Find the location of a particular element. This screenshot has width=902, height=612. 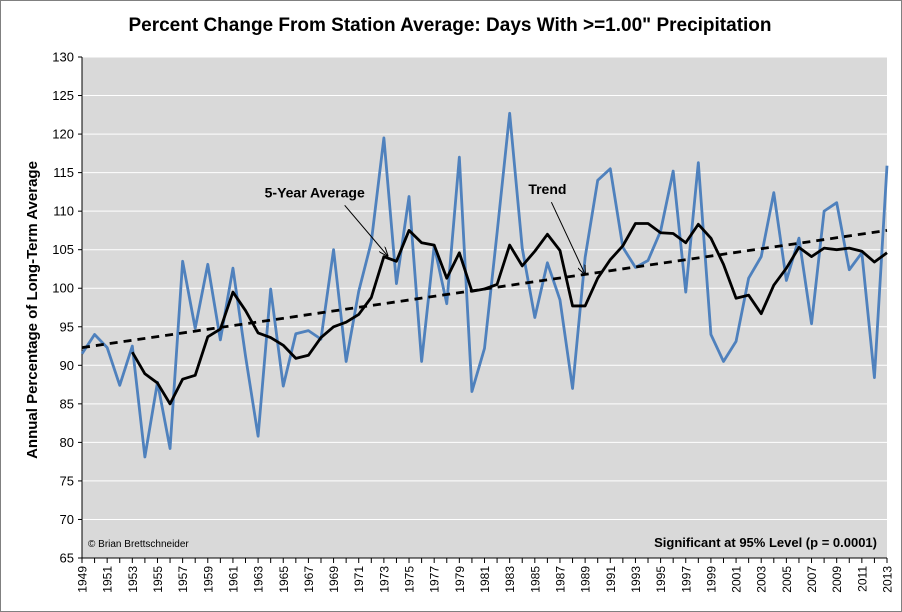

y-axis-label: Annual Percentage of Long-Term Average is located at coordinates (32, 310).